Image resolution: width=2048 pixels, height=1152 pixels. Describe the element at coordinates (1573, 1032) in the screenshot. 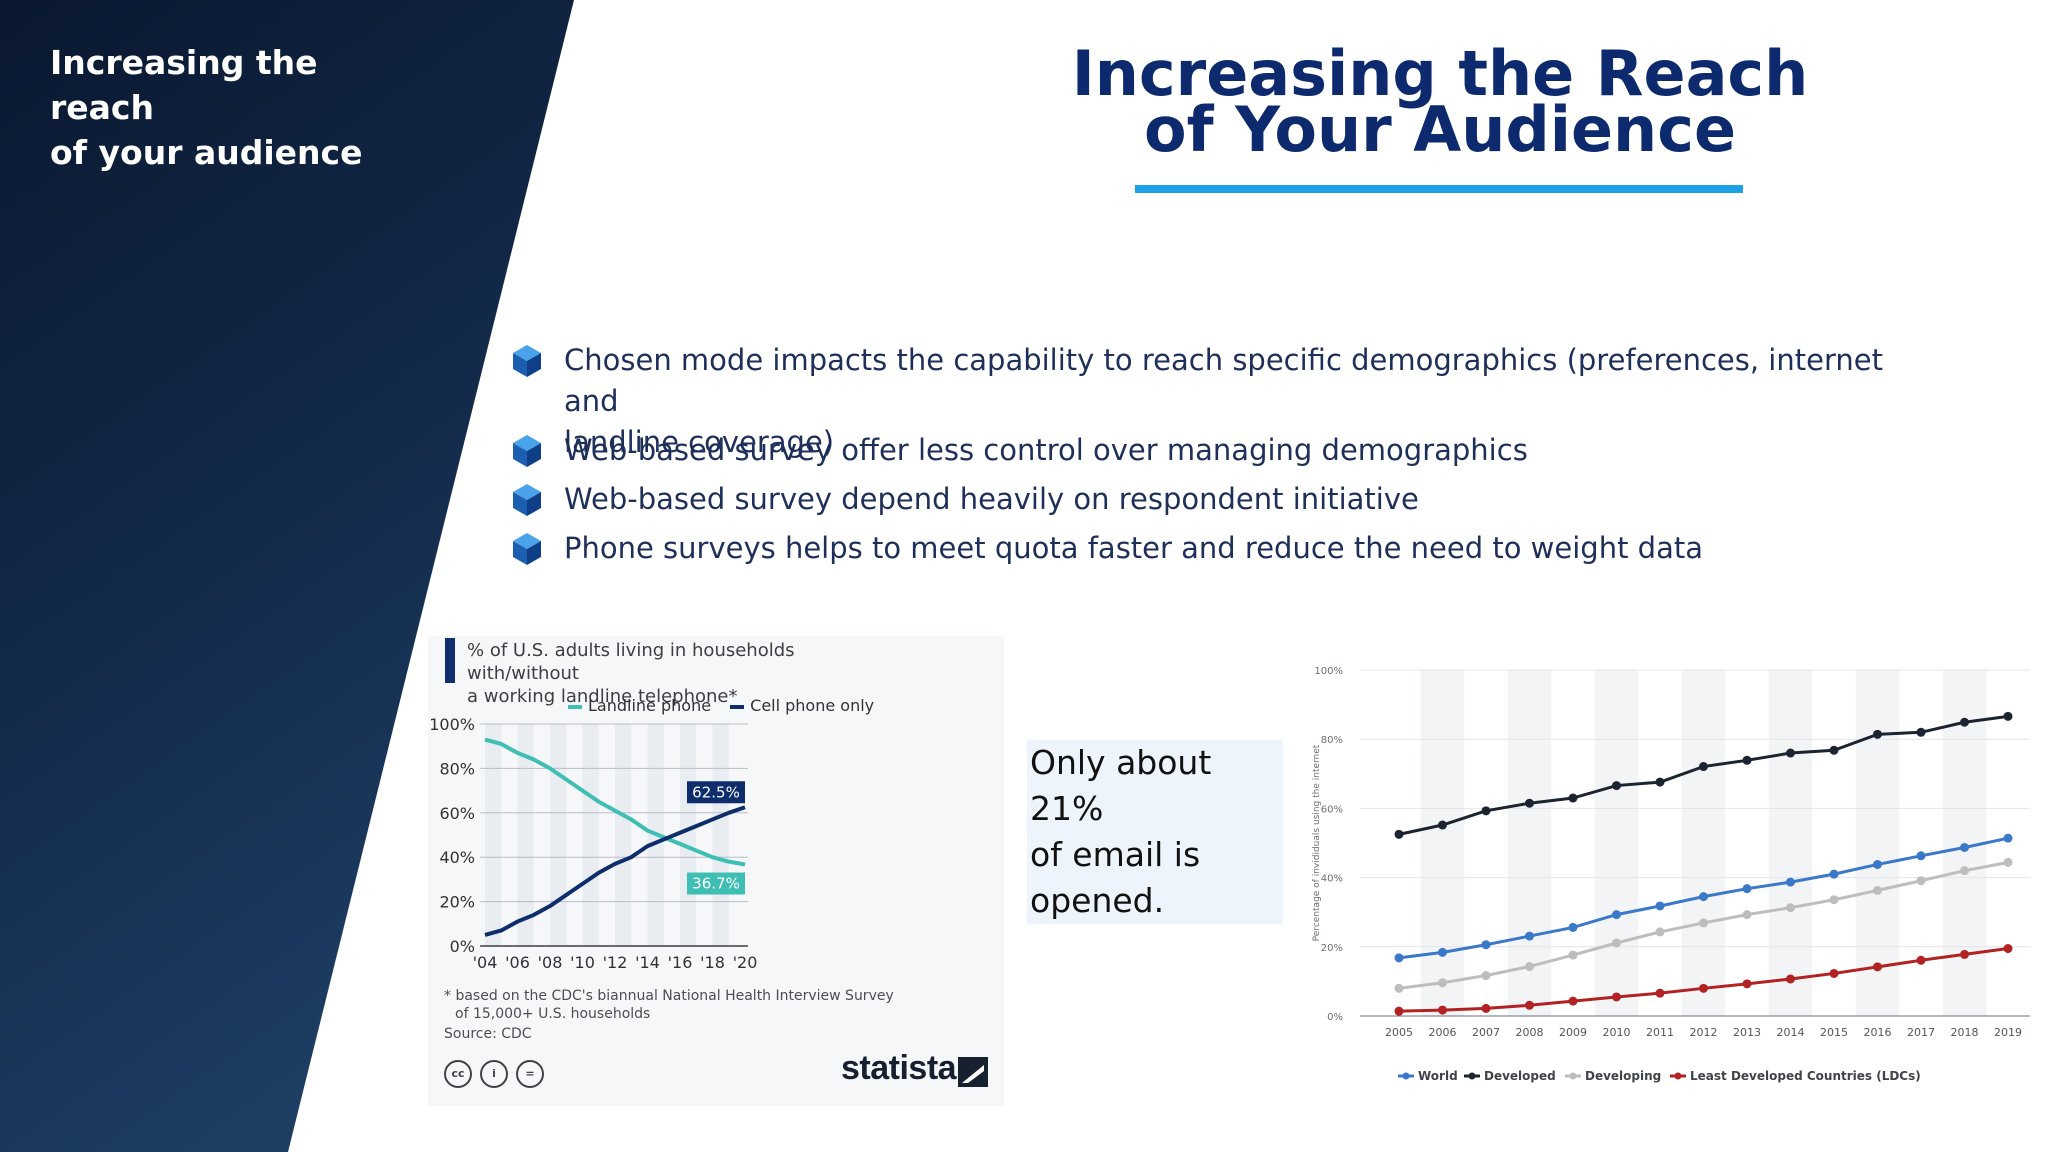

I see `x-tick-label: 2009` at that location.